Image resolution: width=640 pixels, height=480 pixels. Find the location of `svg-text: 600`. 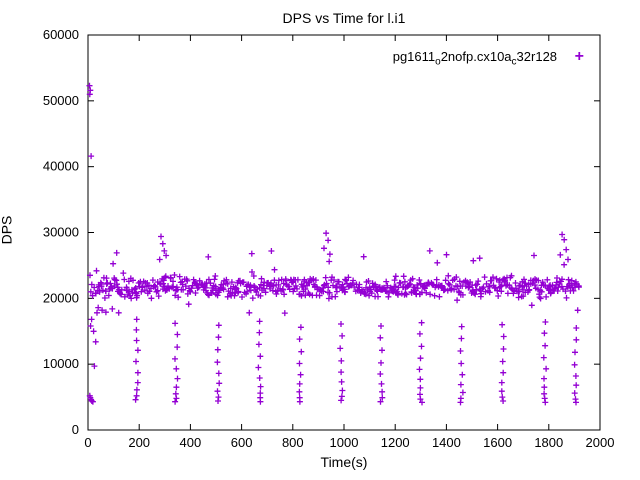

svg-text: 600 is located at coordinates (242, 442).